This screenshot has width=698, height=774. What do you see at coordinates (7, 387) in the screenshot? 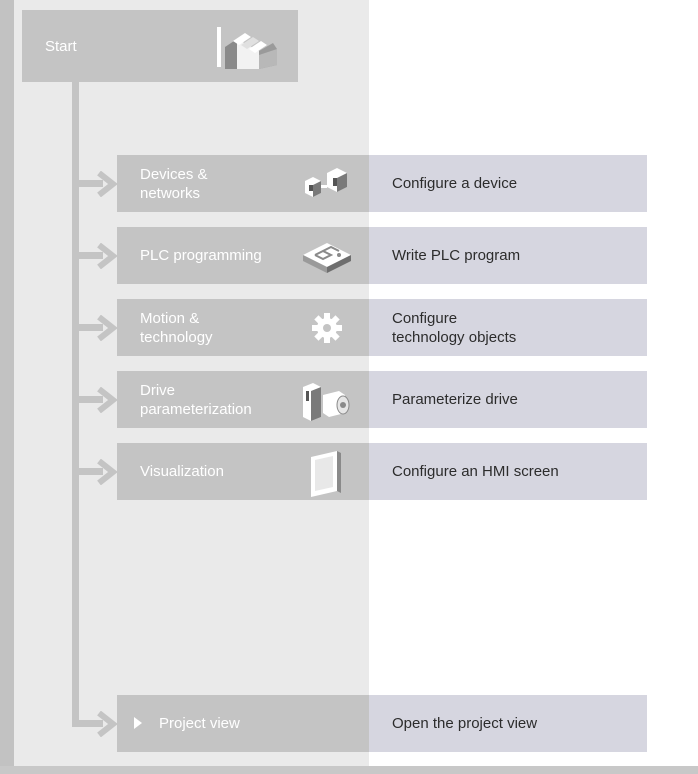
I see `left-border` at bounding box center [7, 387].